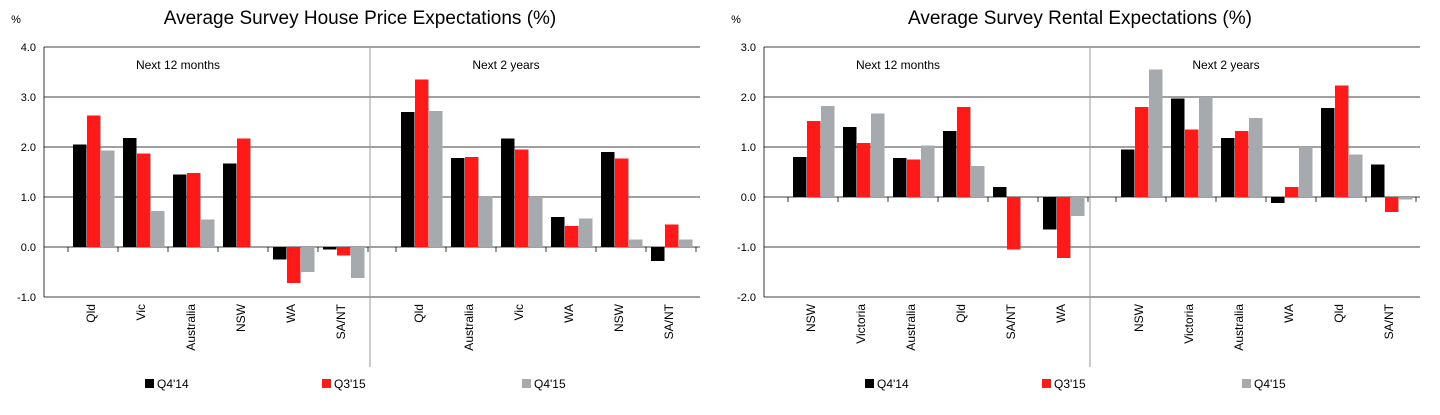 The image size is (1440, 415). What do you see at coordinates (746, 298) in the screenshot?
I see `y-tick-label: -2.0` at bounding box center [746, 298].